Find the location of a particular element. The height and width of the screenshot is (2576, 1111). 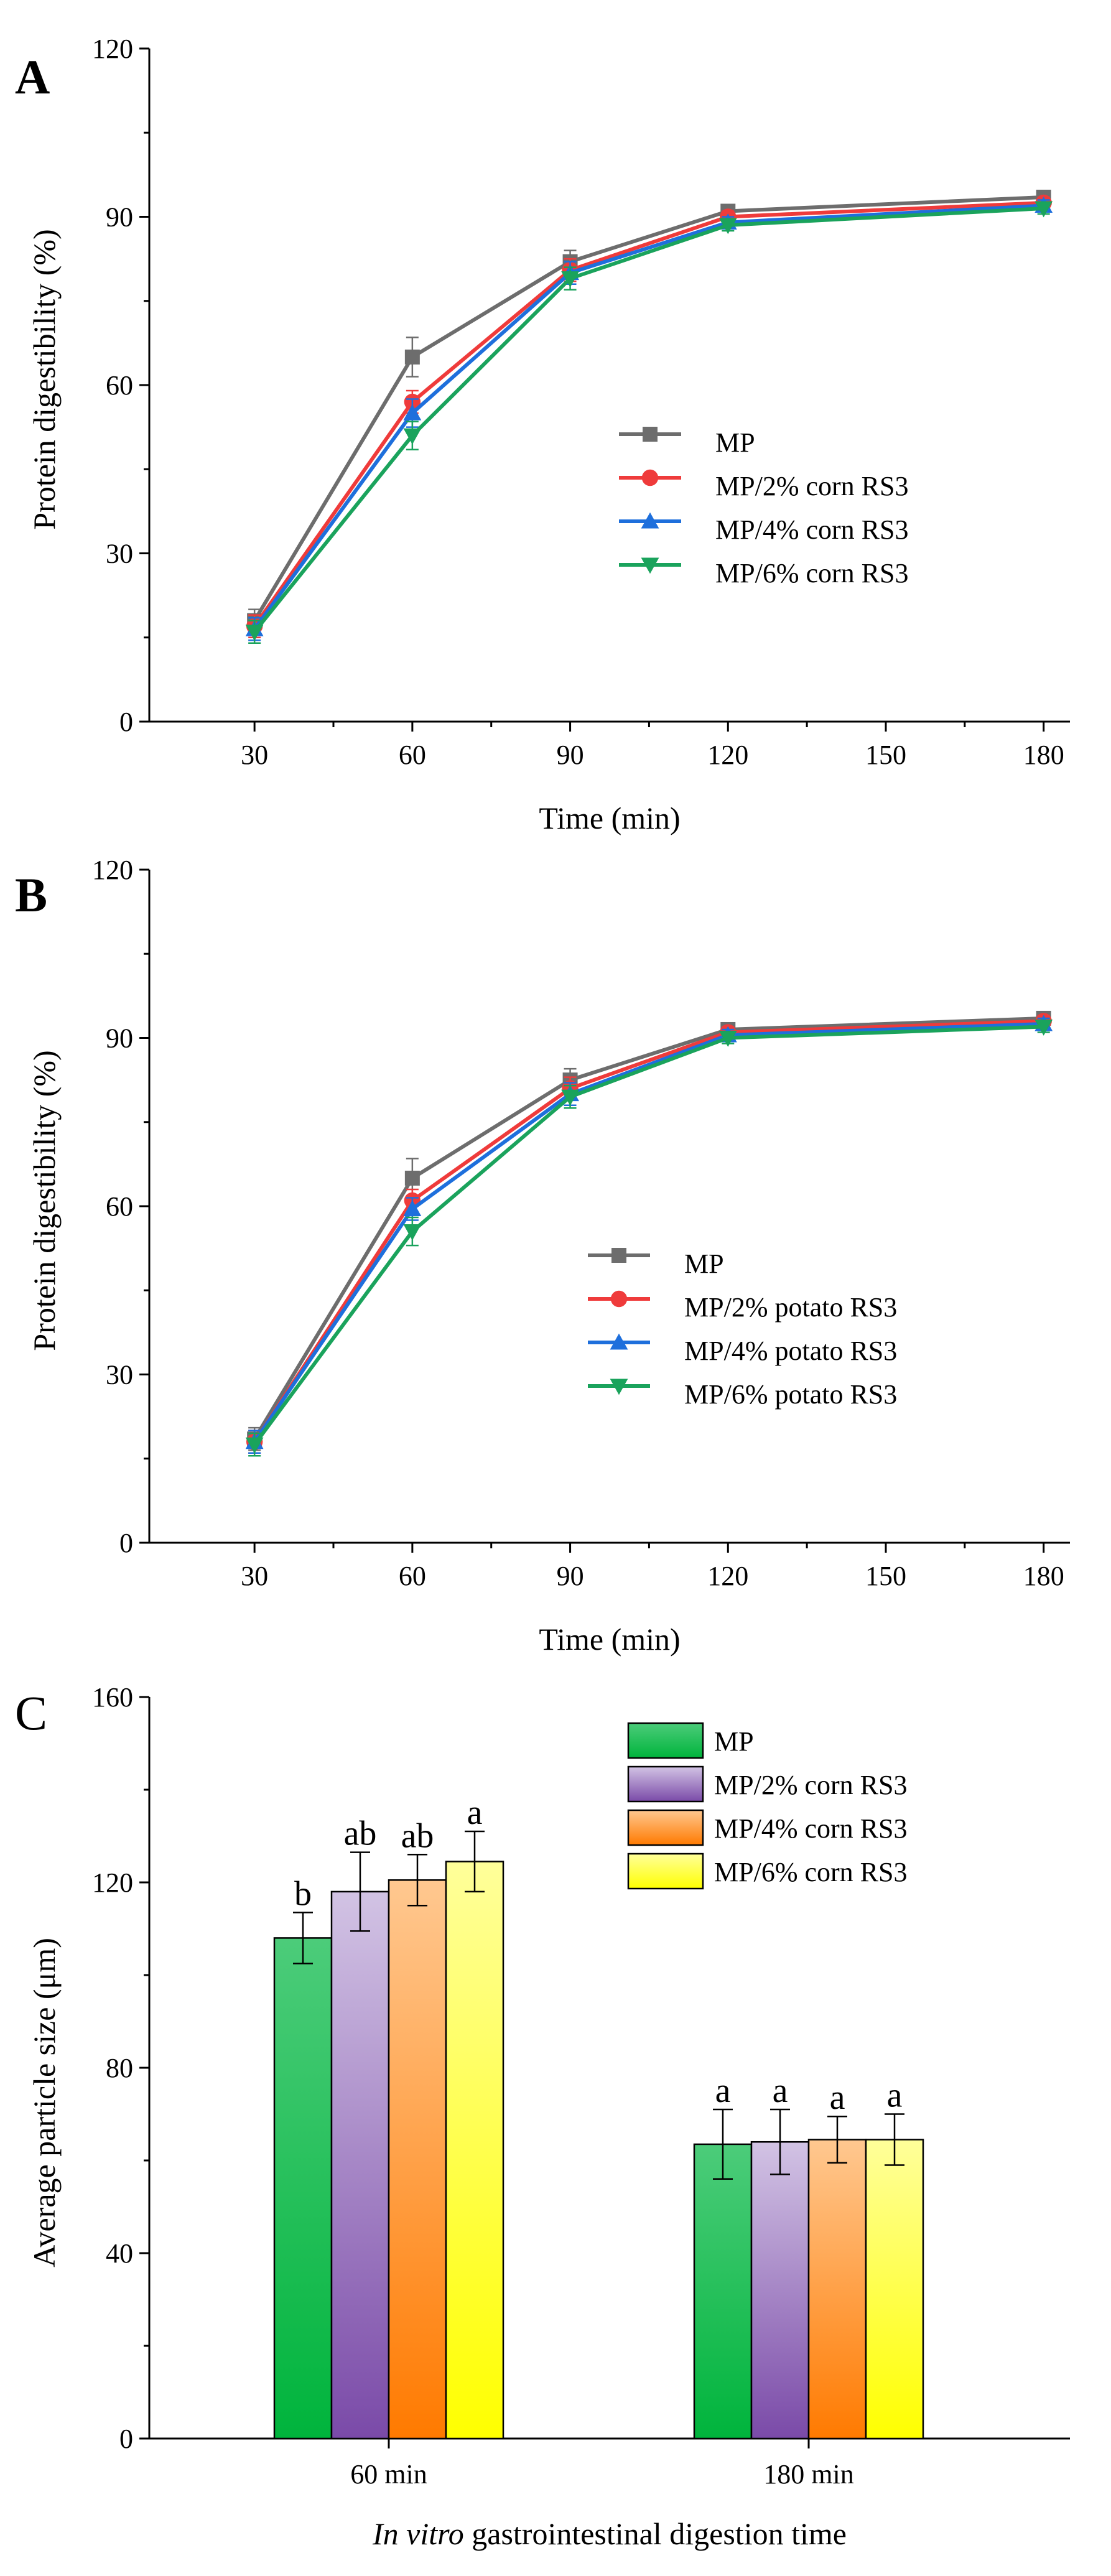

panel-b-y-tick-label-3: 90 is located at coordinates (120, 1038).